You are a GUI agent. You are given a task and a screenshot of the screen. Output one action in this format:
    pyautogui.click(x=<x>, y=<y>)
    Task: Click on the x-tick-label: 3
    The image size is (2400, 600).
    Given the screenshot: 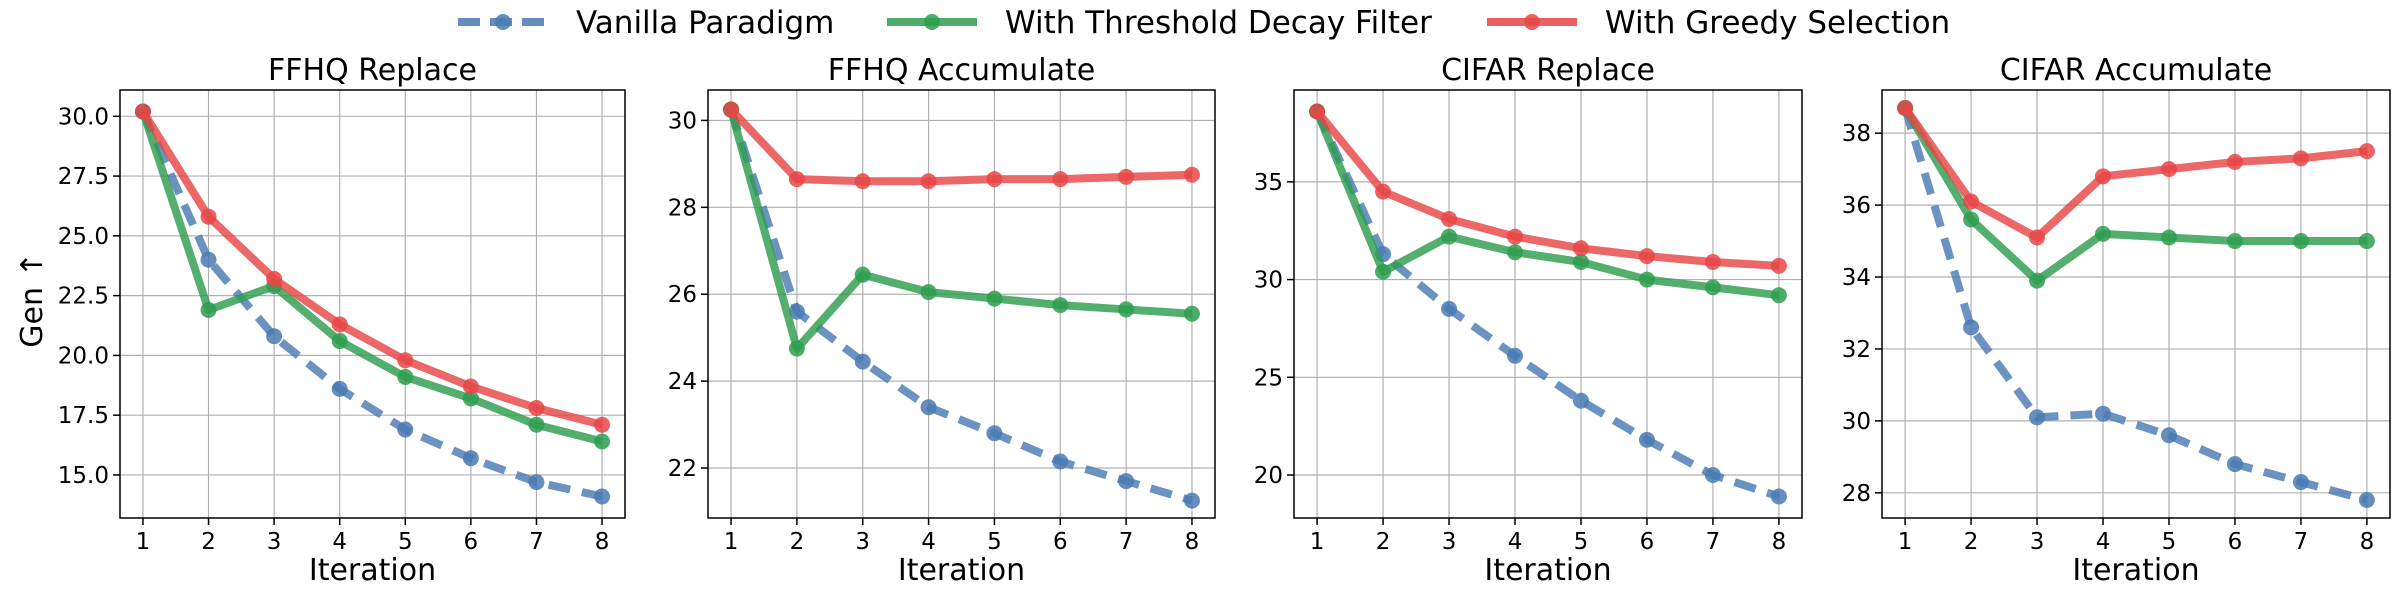 What is the action you would take?
    pyautogui.click(x=274, y=542)
    